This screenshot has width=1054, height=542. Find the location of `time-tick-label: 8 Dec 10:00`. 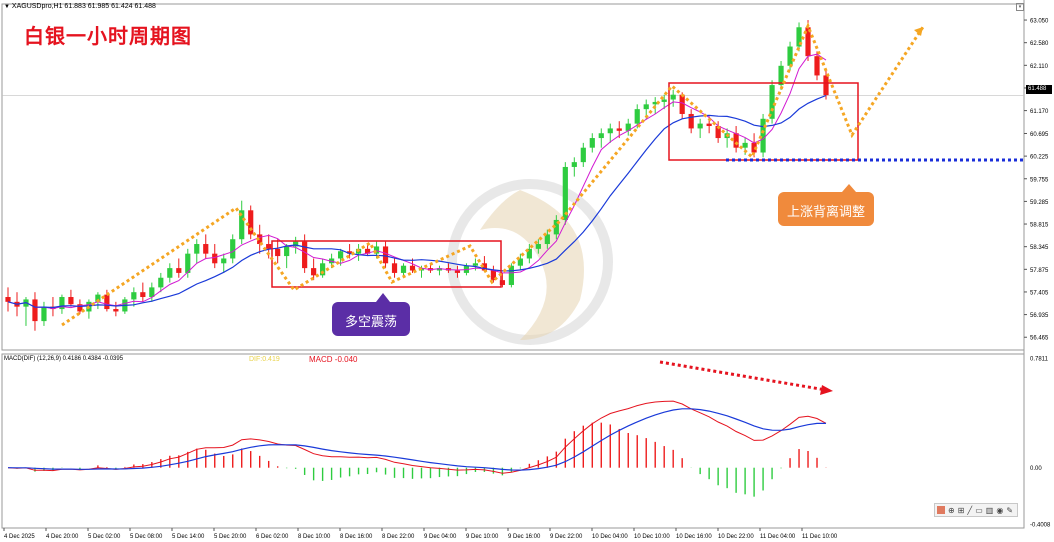

time-tick-label: 8 Dec 10:00 is located at coordinates (314, 537).